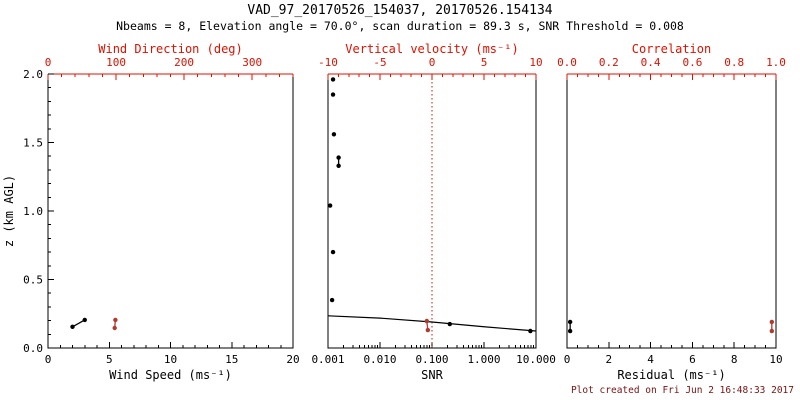 The image size is (800, 400). What do you see at coordinates (432, 323) in the screenshot?
I see `snr-fit-line` at bounding box center [432, 323].